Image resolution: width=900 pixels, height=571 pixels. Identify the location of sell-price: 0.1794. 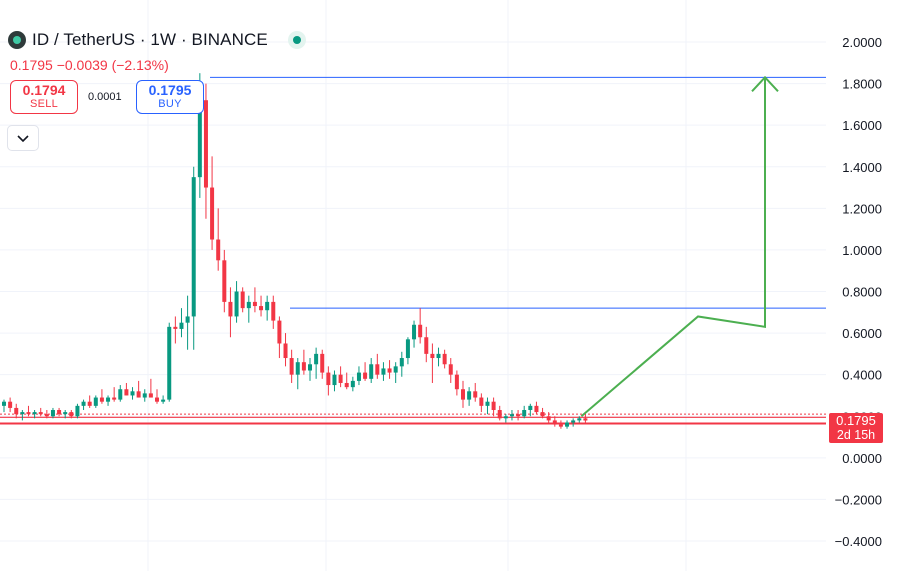
(44, 90).